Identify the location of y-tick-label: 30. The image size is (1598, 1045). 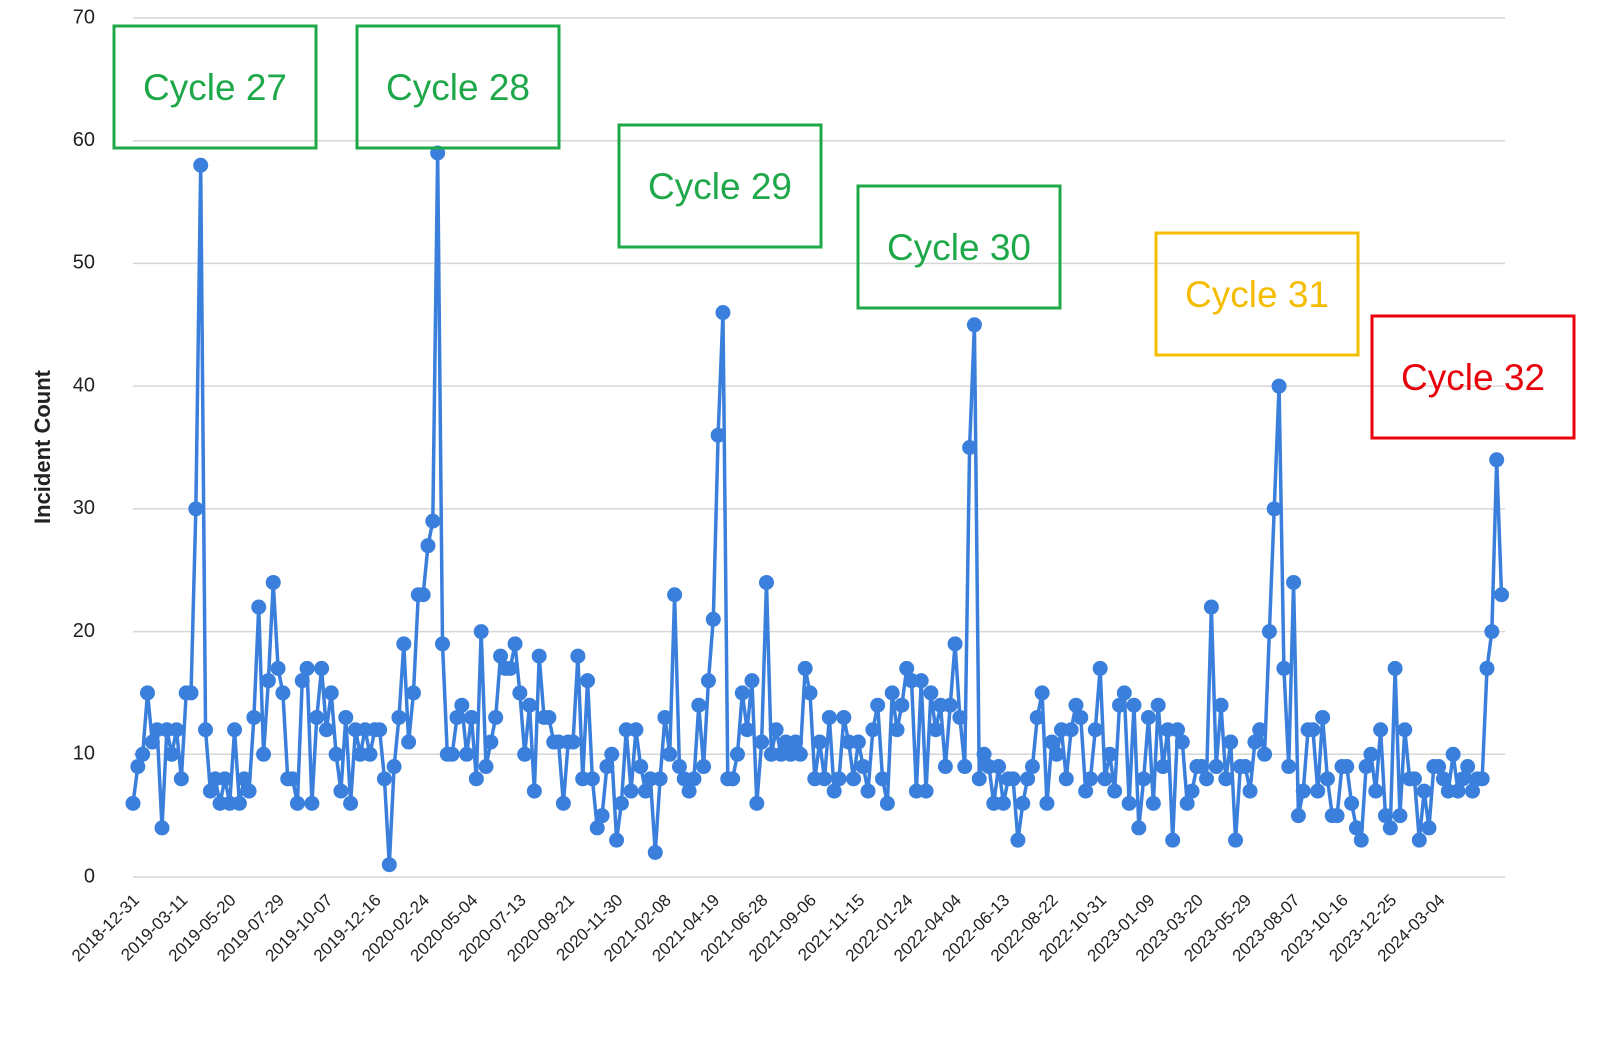
(84, 508).